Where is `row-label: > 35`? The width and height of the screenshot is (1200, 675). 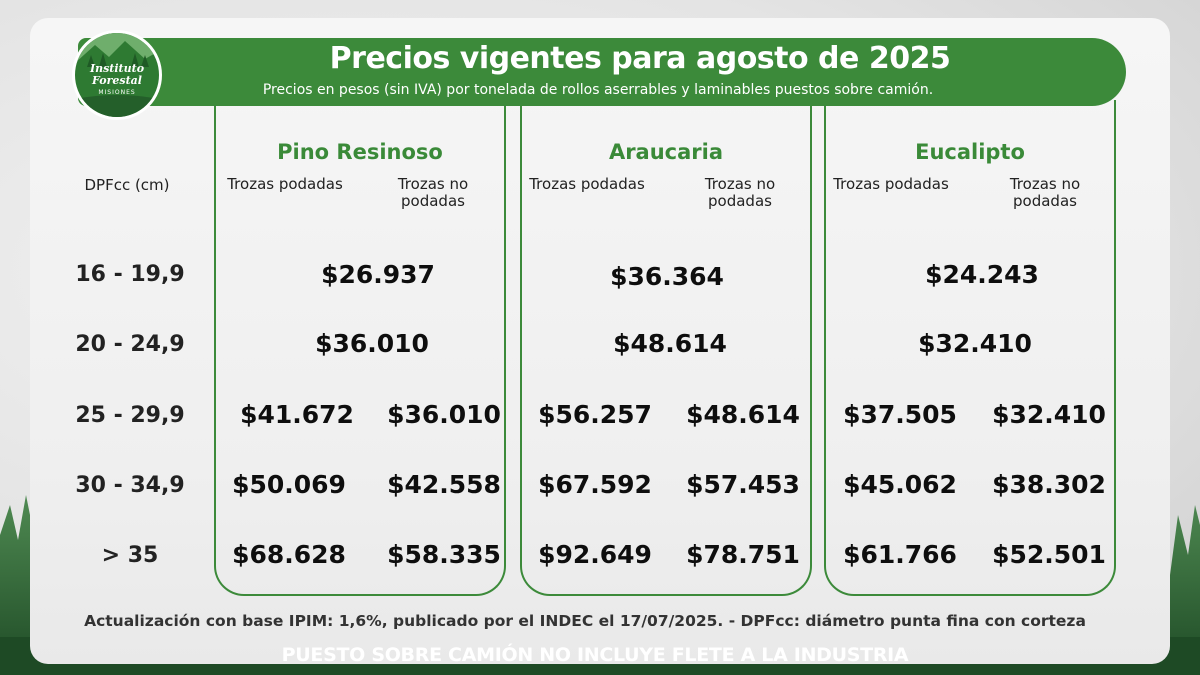 row-label: > 35 is located at coordinates (130, 555).